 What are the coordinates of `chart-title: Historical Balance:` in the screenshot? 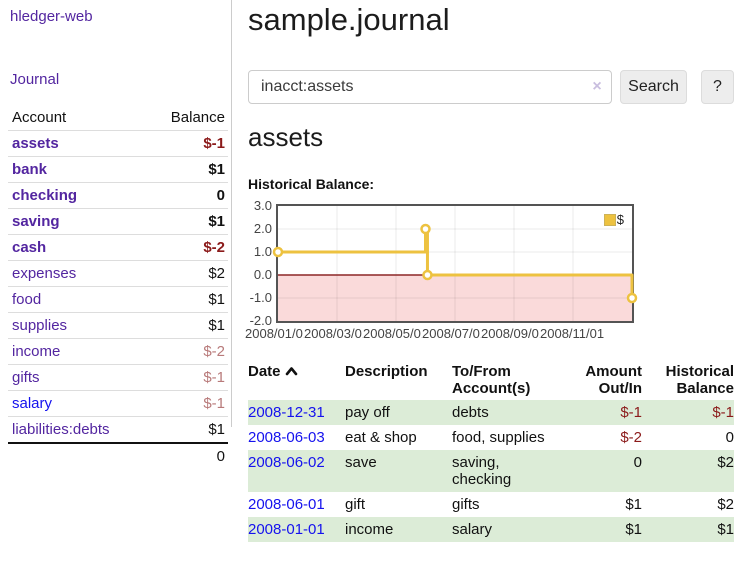 It's located at (311, 184).